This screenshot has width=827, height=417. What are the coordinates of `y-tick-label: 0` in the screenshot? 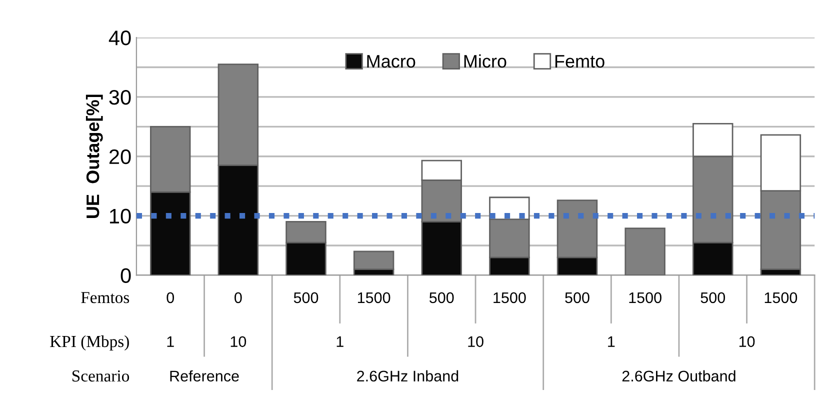 It's located at (125, 275).